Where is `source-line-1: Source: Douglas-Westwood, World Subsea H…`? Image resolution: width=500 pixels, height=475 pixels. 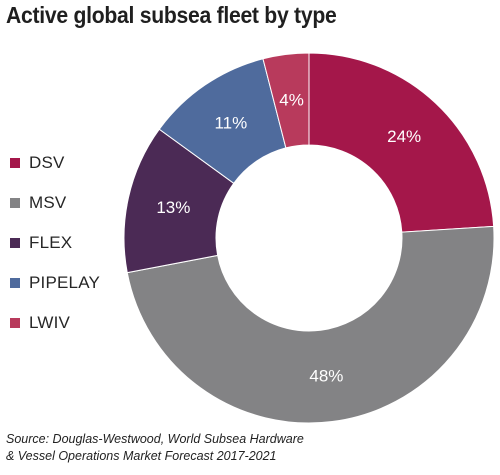
source-line-1: Source: Douglas-Westwood, World Subsea H… is located at coordinates (155, 439).